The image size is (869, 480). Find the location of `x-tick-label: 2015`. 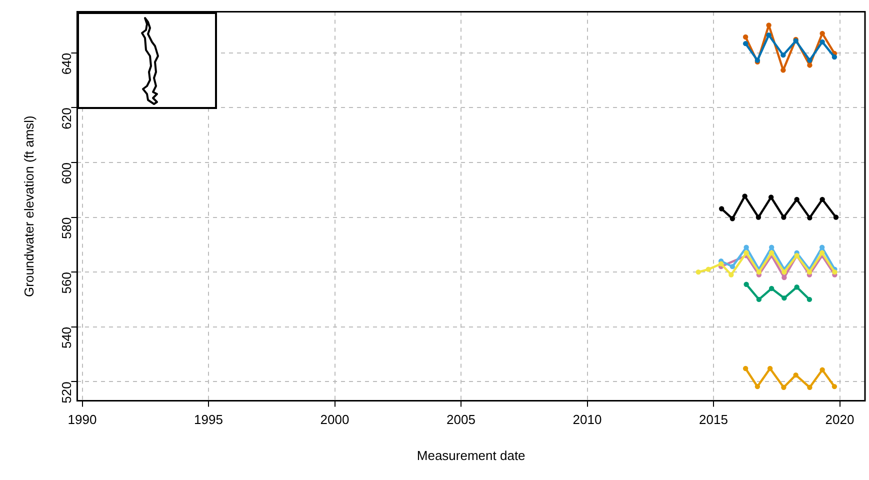

x-tick-label: 2015 is located at coordinates (713, 420).